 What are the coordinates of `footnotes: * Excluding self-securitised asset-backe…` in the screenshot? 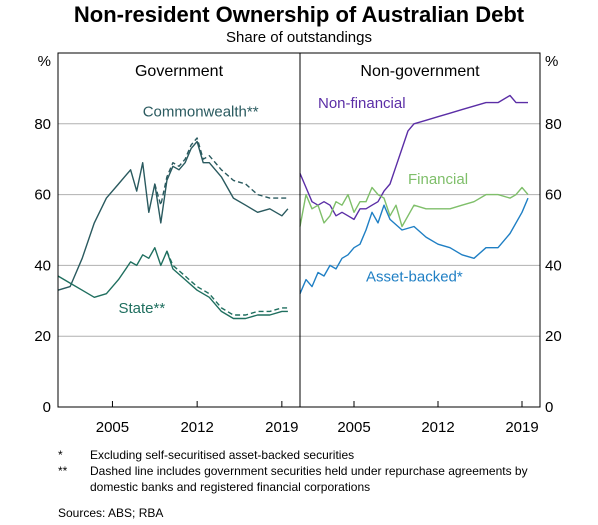 It's located at (314, 471).